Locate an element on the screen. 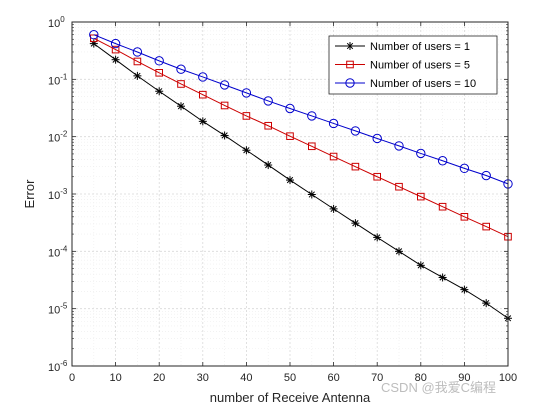  x-tick-label: 20 is located at coordinates (159, 378).